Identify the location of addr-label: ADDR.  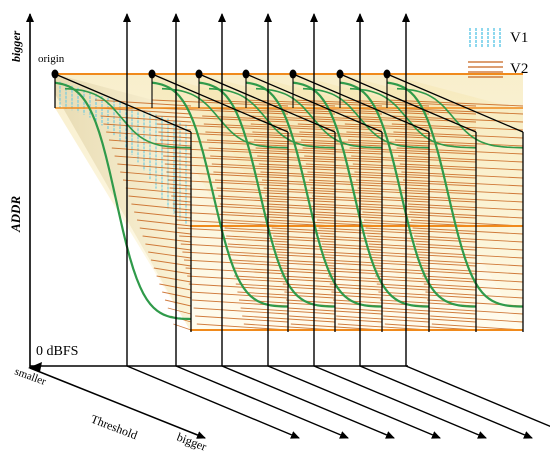
(15, 214).